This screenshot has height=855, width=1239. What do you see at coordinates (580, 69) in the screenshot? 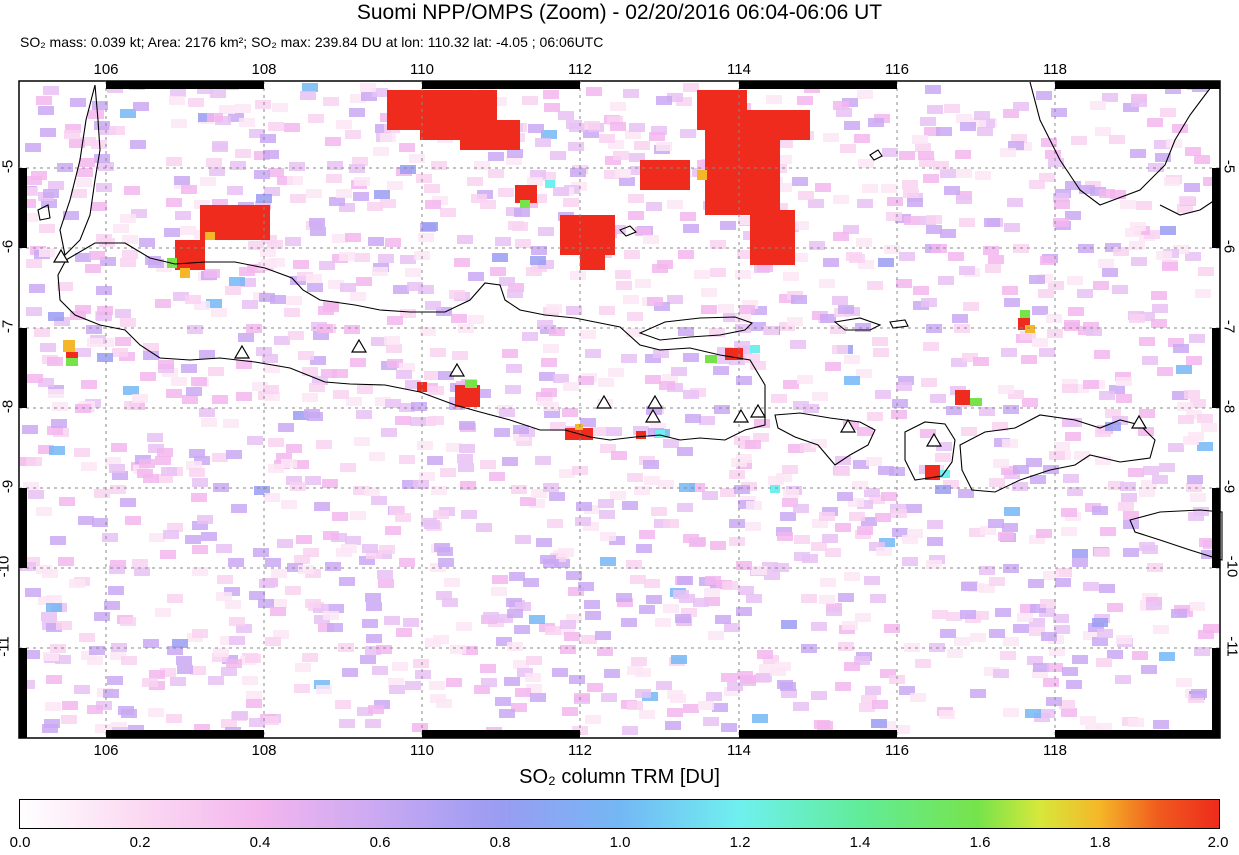
I see `lon-tick-top: 112` at bounding box center [580, 69].